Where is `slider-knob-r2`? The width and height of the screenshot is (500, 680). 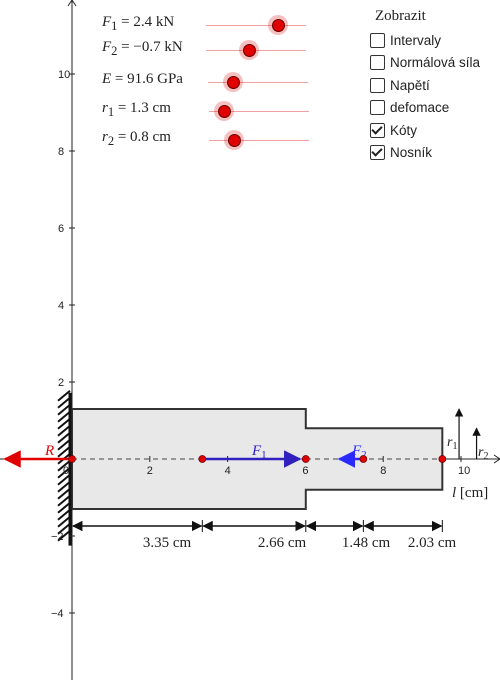 slider-knob-r2 is located at coordinates (234, 140).